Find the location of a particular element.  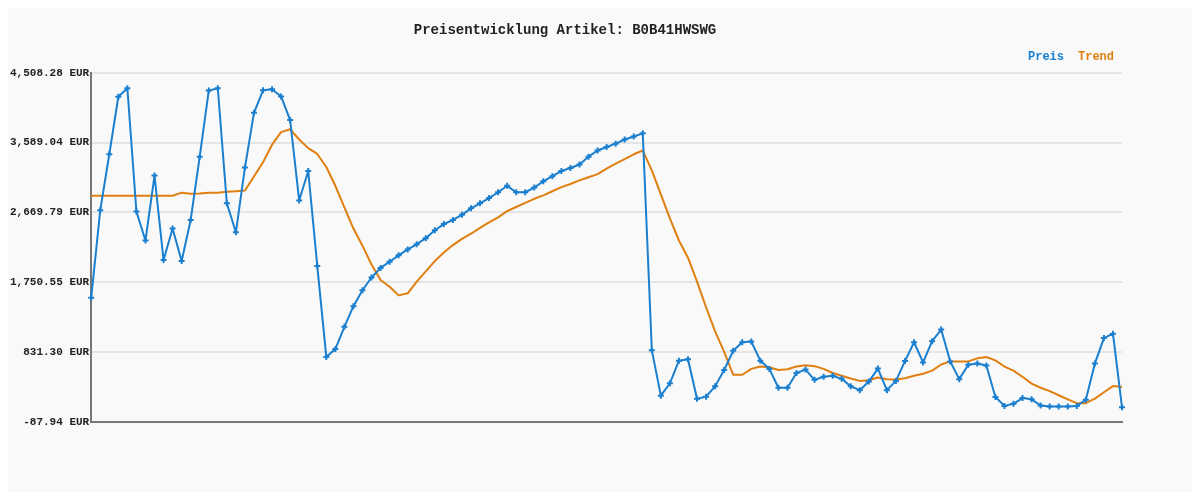

text: Trend is located at coordinates (1096, 56).